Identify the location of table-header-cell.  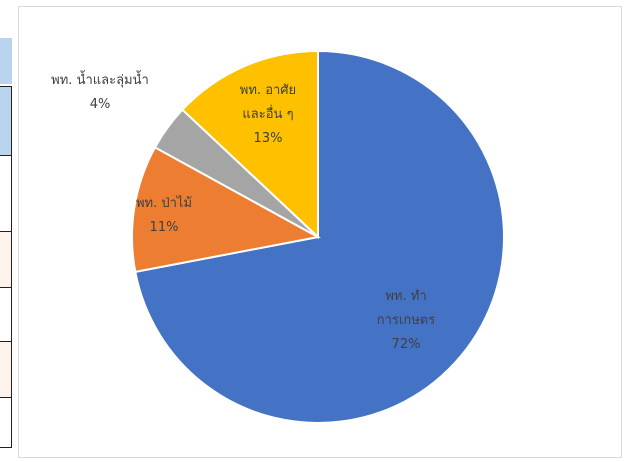
(6, 61).